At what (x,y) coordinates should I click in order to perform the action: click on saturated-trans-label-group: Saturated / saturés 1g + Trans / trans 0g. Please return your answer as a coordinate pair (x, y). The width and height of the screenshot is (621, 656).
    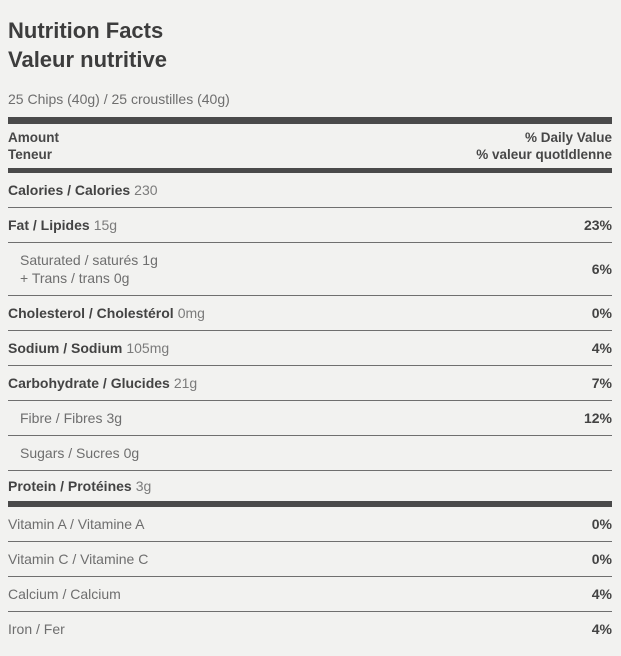
    Looking at the image, I should click on (83, 269).